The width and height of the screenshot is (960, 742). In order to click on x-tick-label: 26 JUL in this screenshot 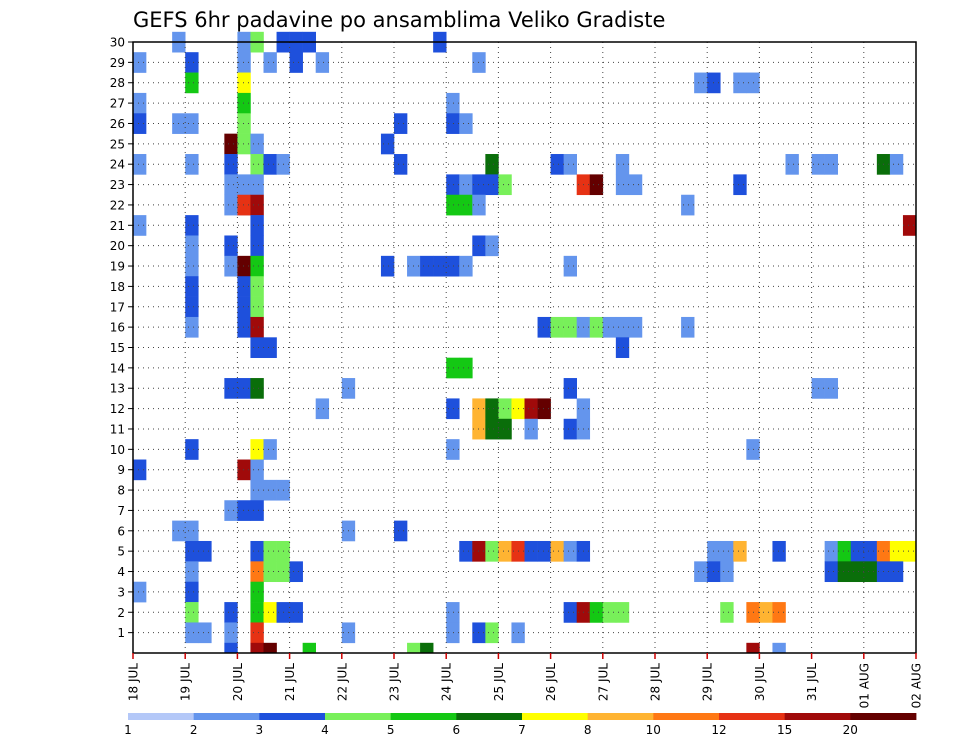, I will do `click(551, 682)`.